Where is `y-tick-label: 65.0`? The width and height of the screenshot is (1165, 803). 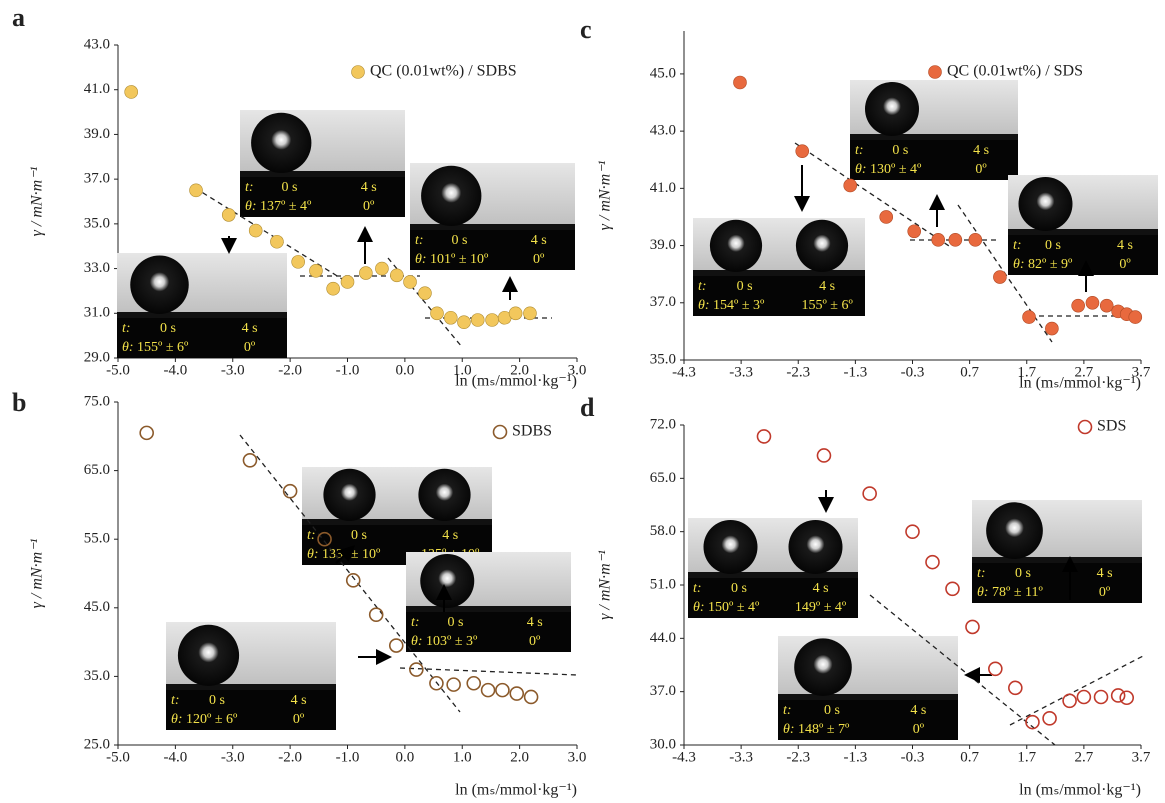
y-tick-label: 65.0 is located at coordinates (97, 470).